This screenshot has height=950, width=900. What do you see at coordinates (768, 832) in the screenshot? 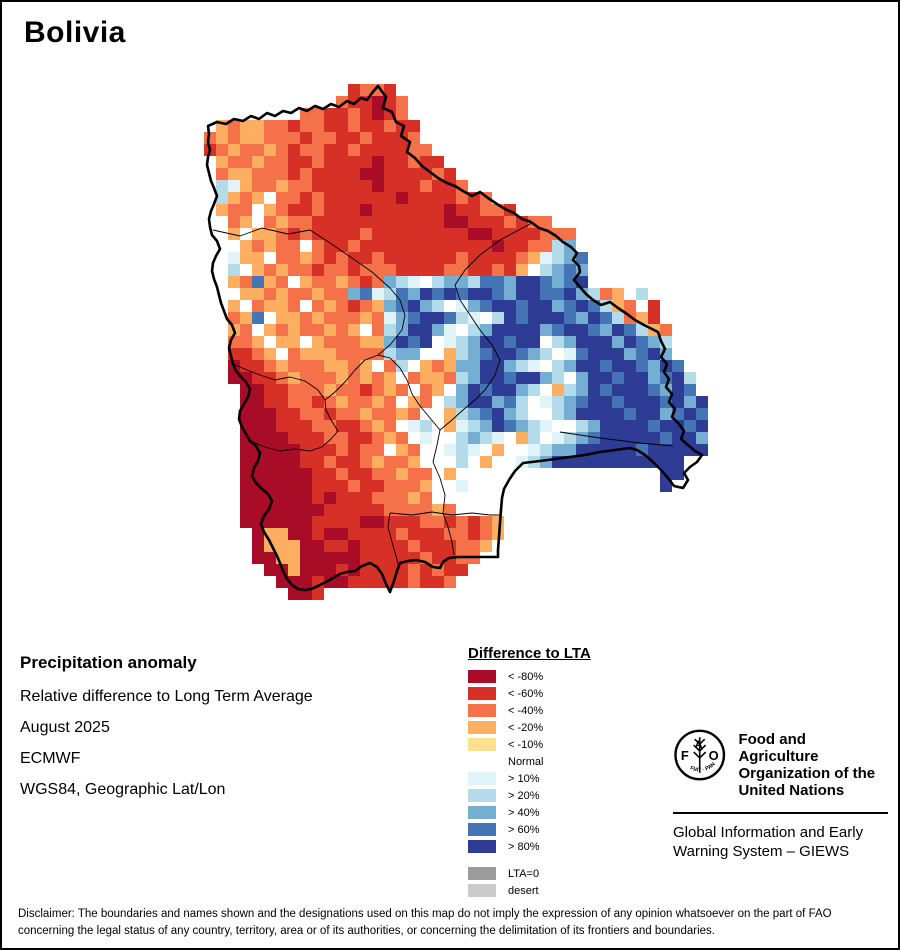
I see `giews-line: Global Information and Early` at bounding box center [768, 832].